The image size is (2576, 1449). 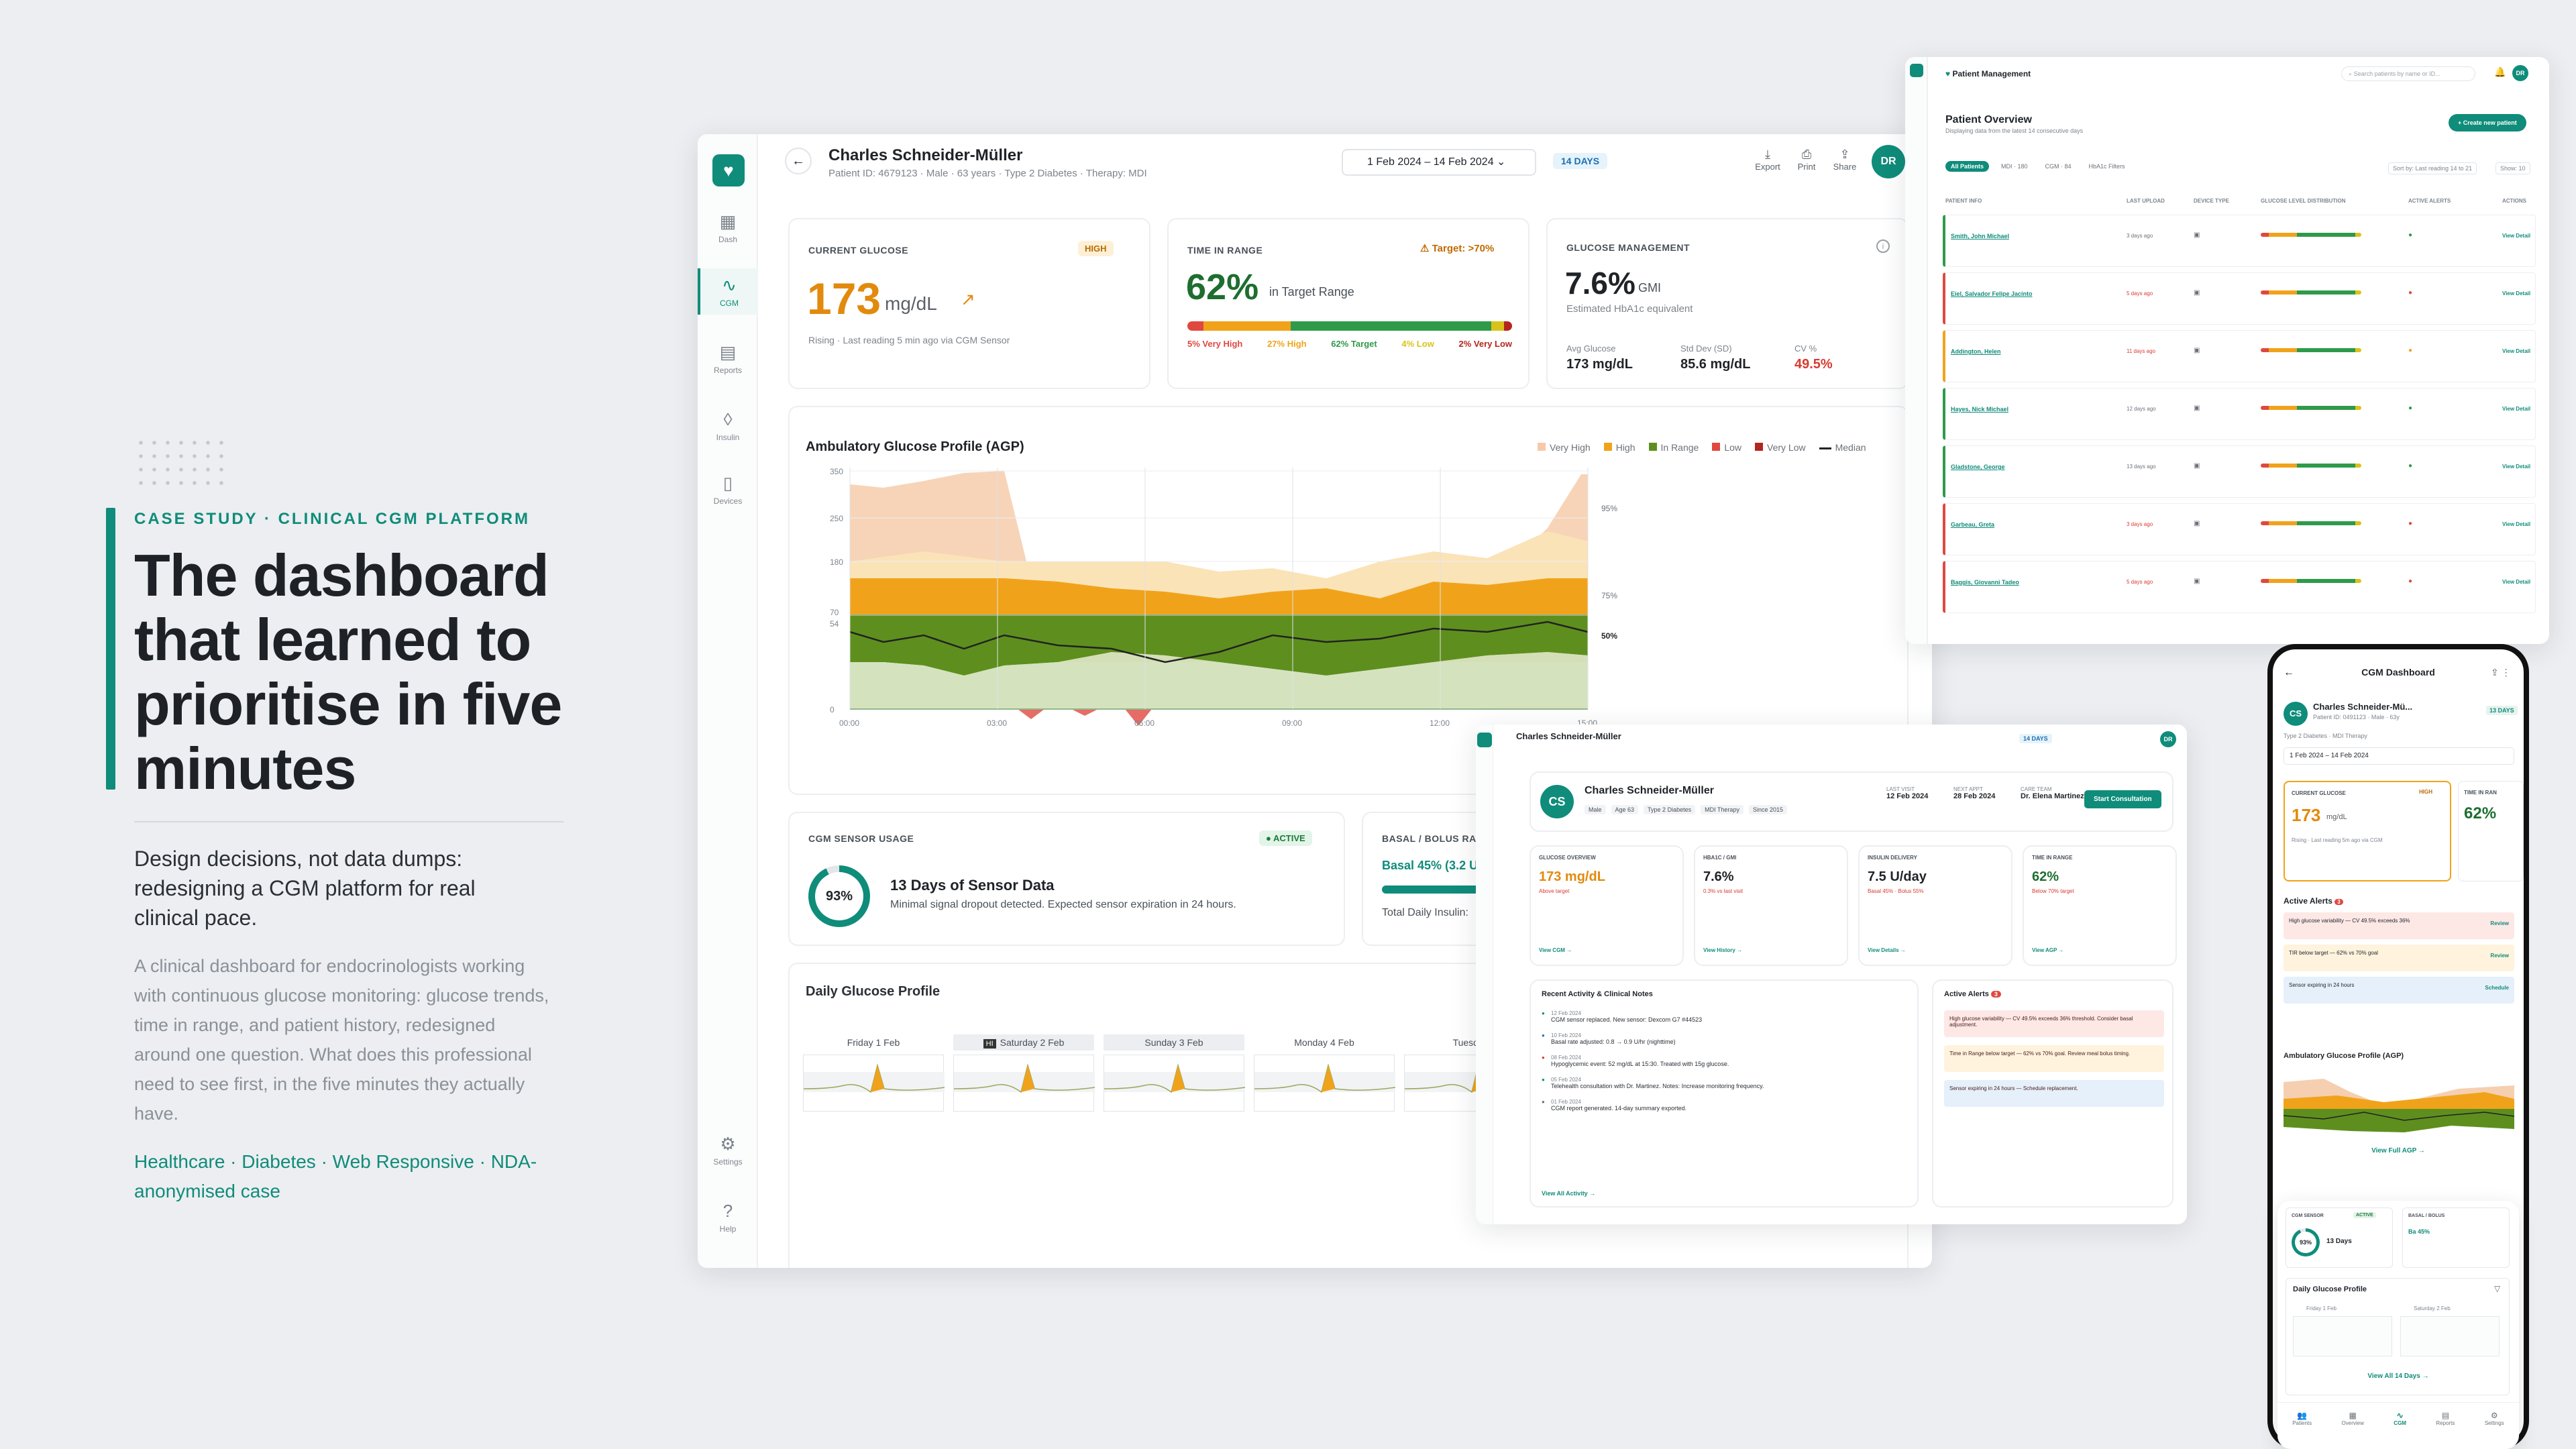 I want to click on mobile-nav-item: ▤ Reports, so click(x=2445, y=1426).